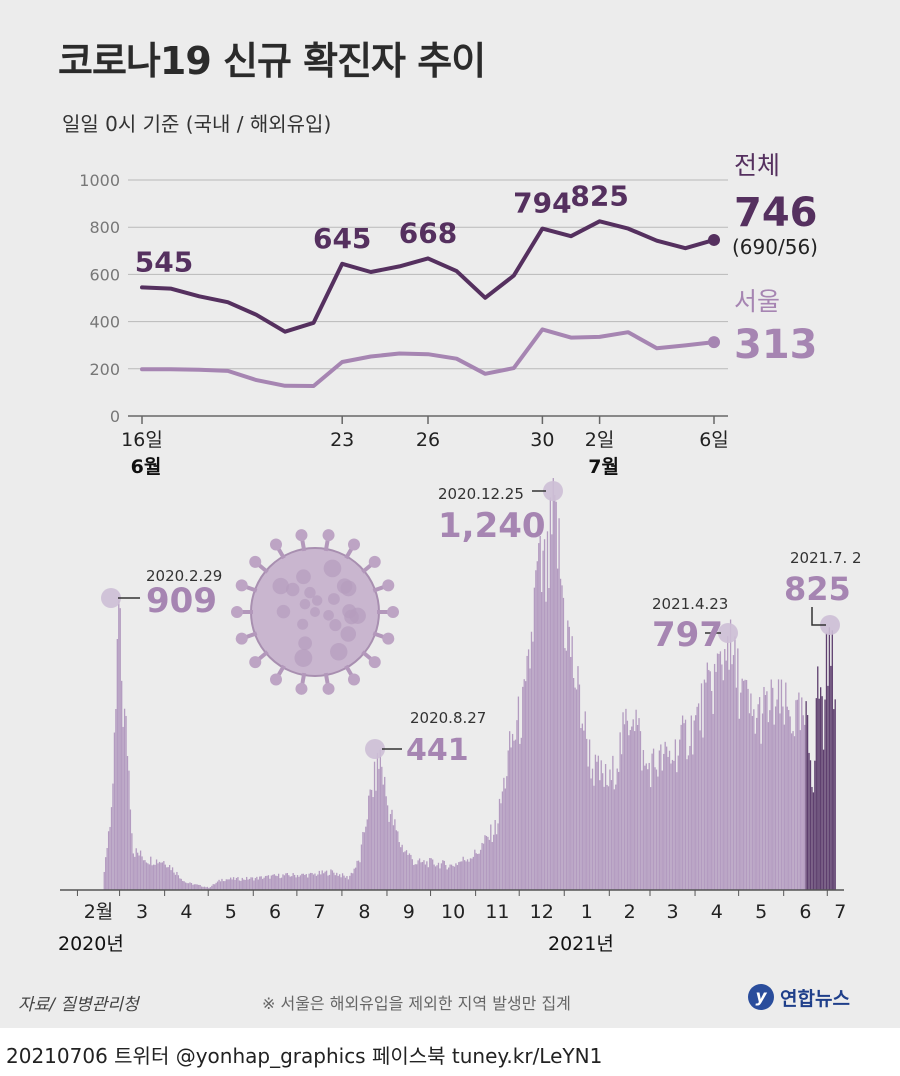 Image resolution: width=900 pixels, height=1076 pixels. What do you see at coordinates (717, 912) in the screenshot?
I see `bar-month-label: 4` at bounding box center [717, 912].